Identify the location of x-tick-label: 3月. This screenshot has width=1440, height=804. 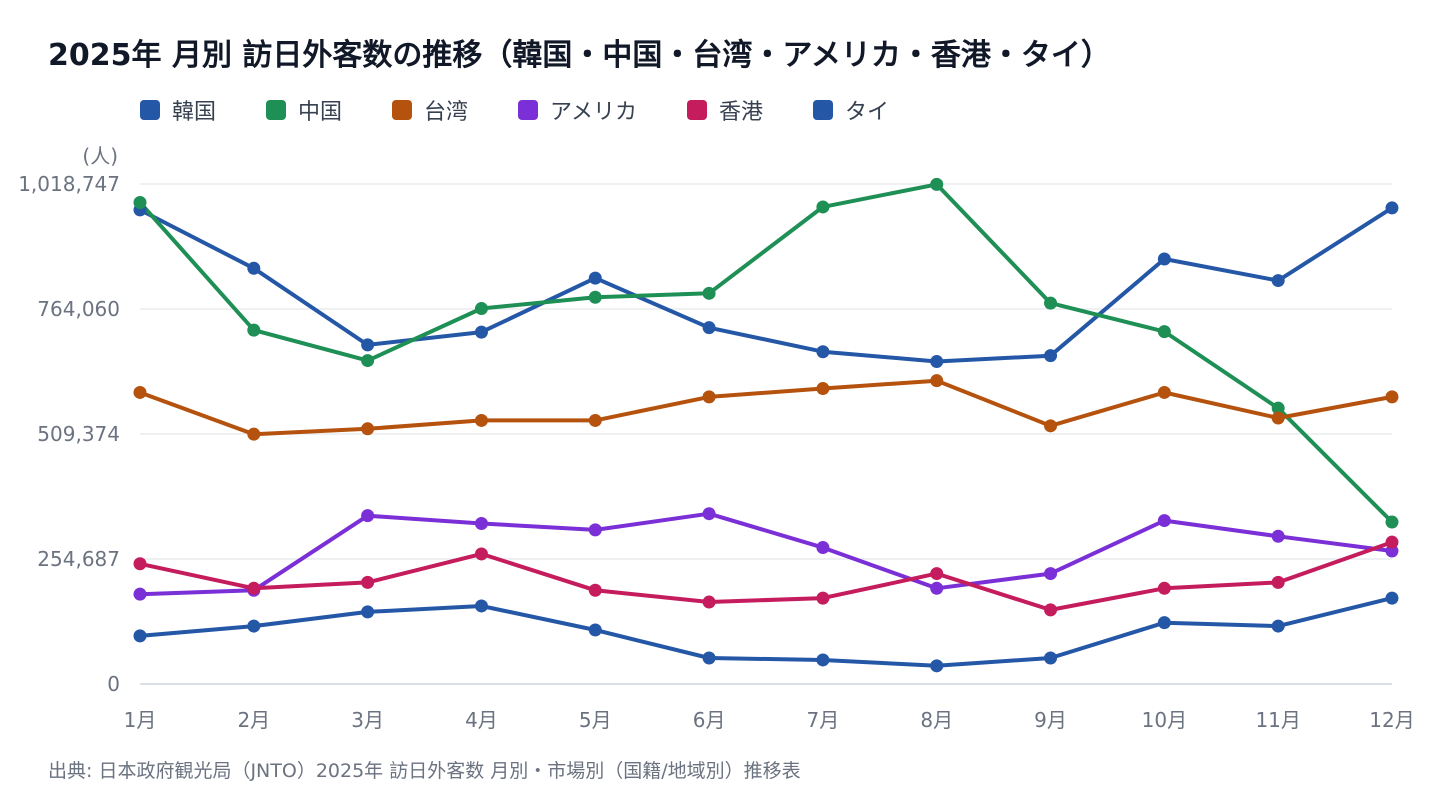
(367, 720).